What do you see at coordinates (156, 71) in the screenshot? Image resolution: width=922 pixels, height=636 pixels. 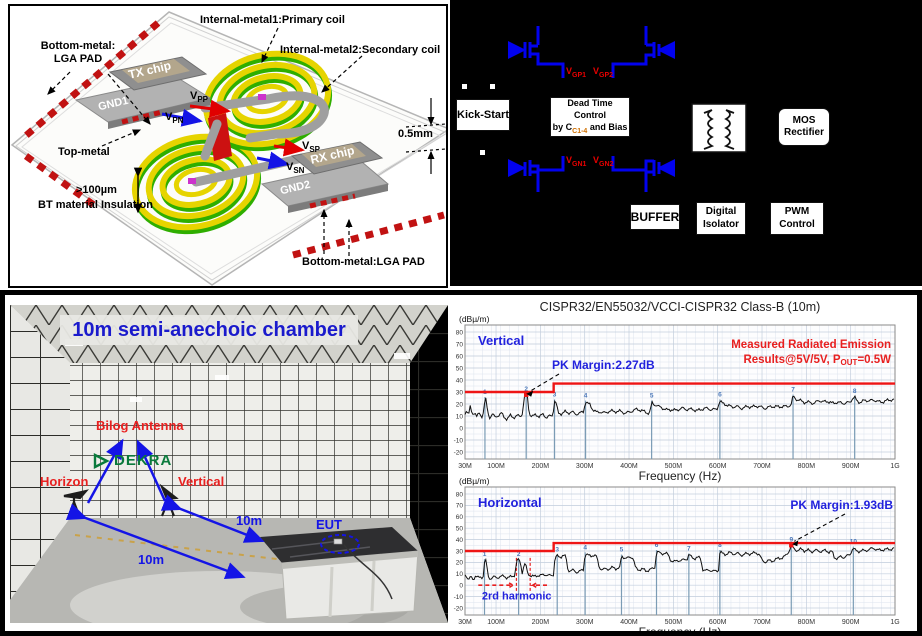 I see `tx-chip-top` at bounding box center [156, 71].